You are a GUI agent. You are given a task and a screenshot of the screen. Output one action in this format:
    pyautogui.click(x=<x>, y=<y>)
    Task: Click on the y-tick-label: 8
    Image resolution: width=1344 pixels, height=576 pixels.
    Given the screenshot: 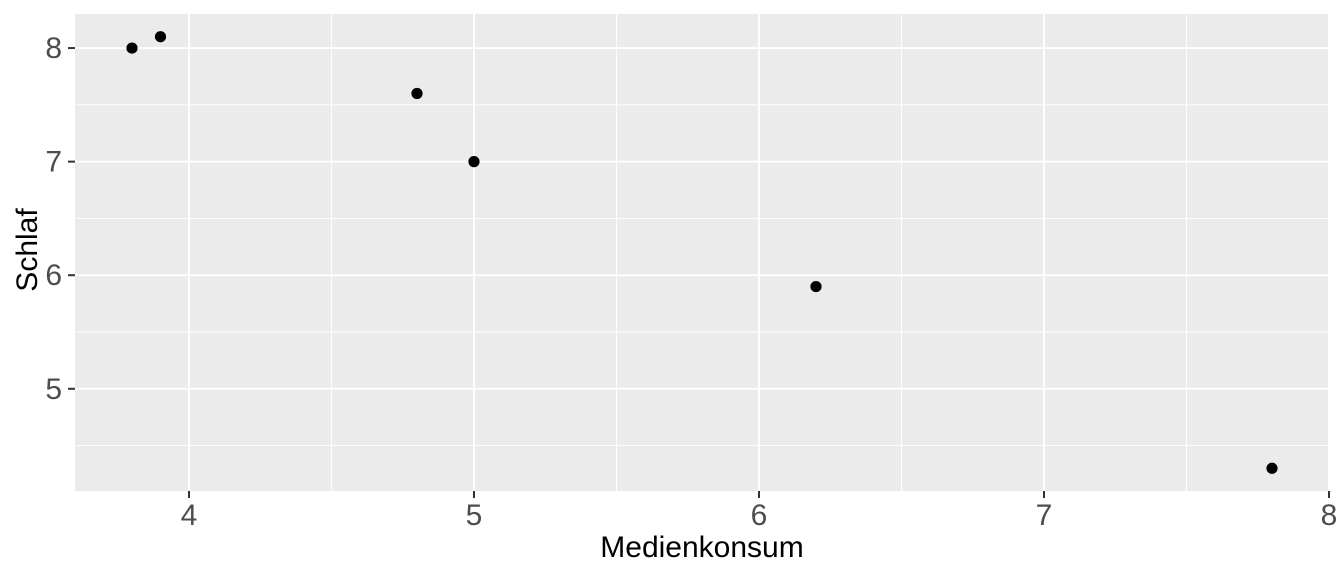 What is the action you would take?
    pyautogui.click(x=53, y=48)
    